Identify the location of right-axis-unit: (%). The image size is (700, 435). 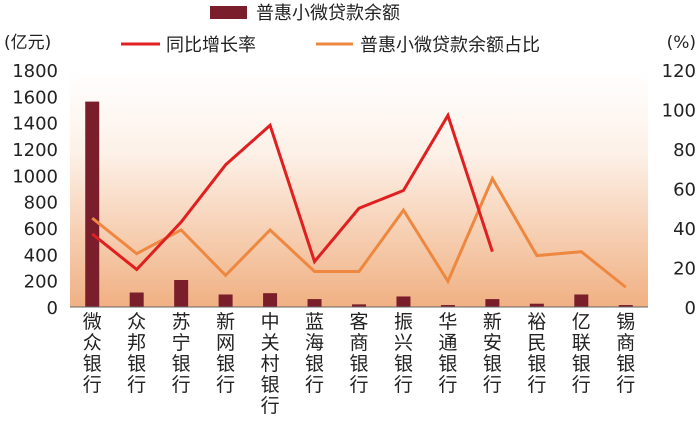
(681, 43).